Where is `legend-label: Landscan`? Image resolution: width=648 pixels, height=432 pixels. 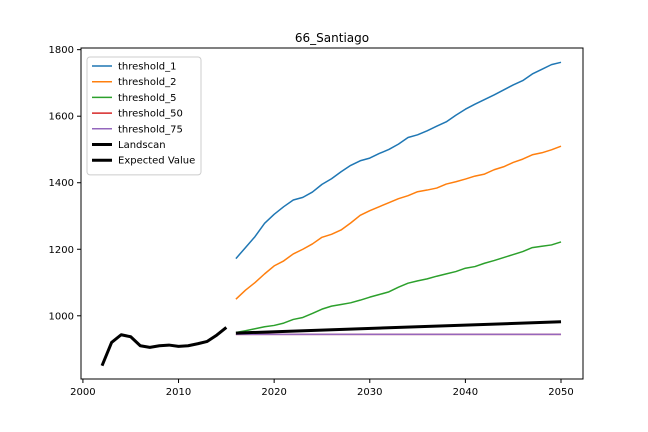 legend-label: Landscan is located at coordinates (142, 145).